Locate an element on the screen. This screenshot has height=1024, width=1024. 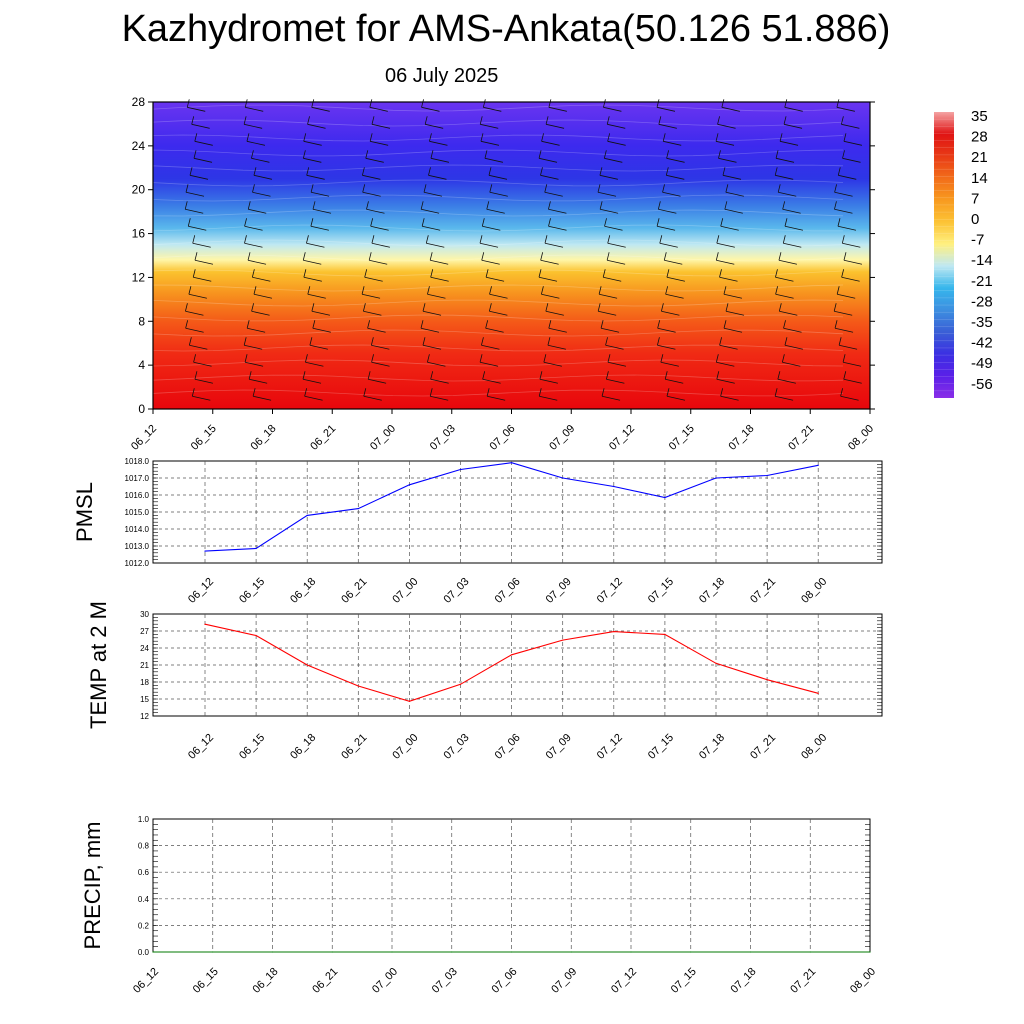
y-tick-label: 24 is located at coordinates (144, 648).